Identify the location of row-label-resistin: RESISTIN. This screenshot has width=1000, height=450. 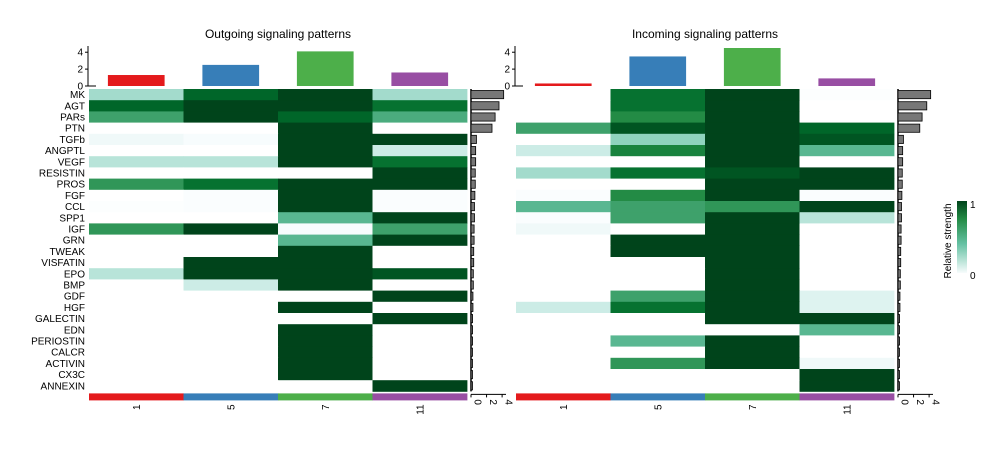
(62, 174).